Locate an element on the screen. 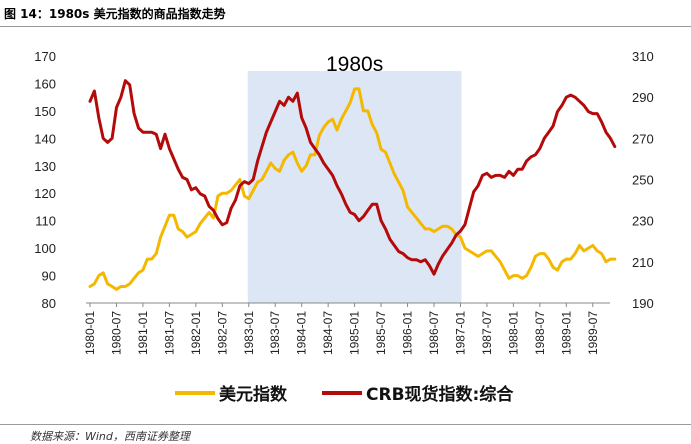 Image resolution: width=691 pixels, height=444 pixels. left-tick-label: 110 is located at coordinates (45, 221).